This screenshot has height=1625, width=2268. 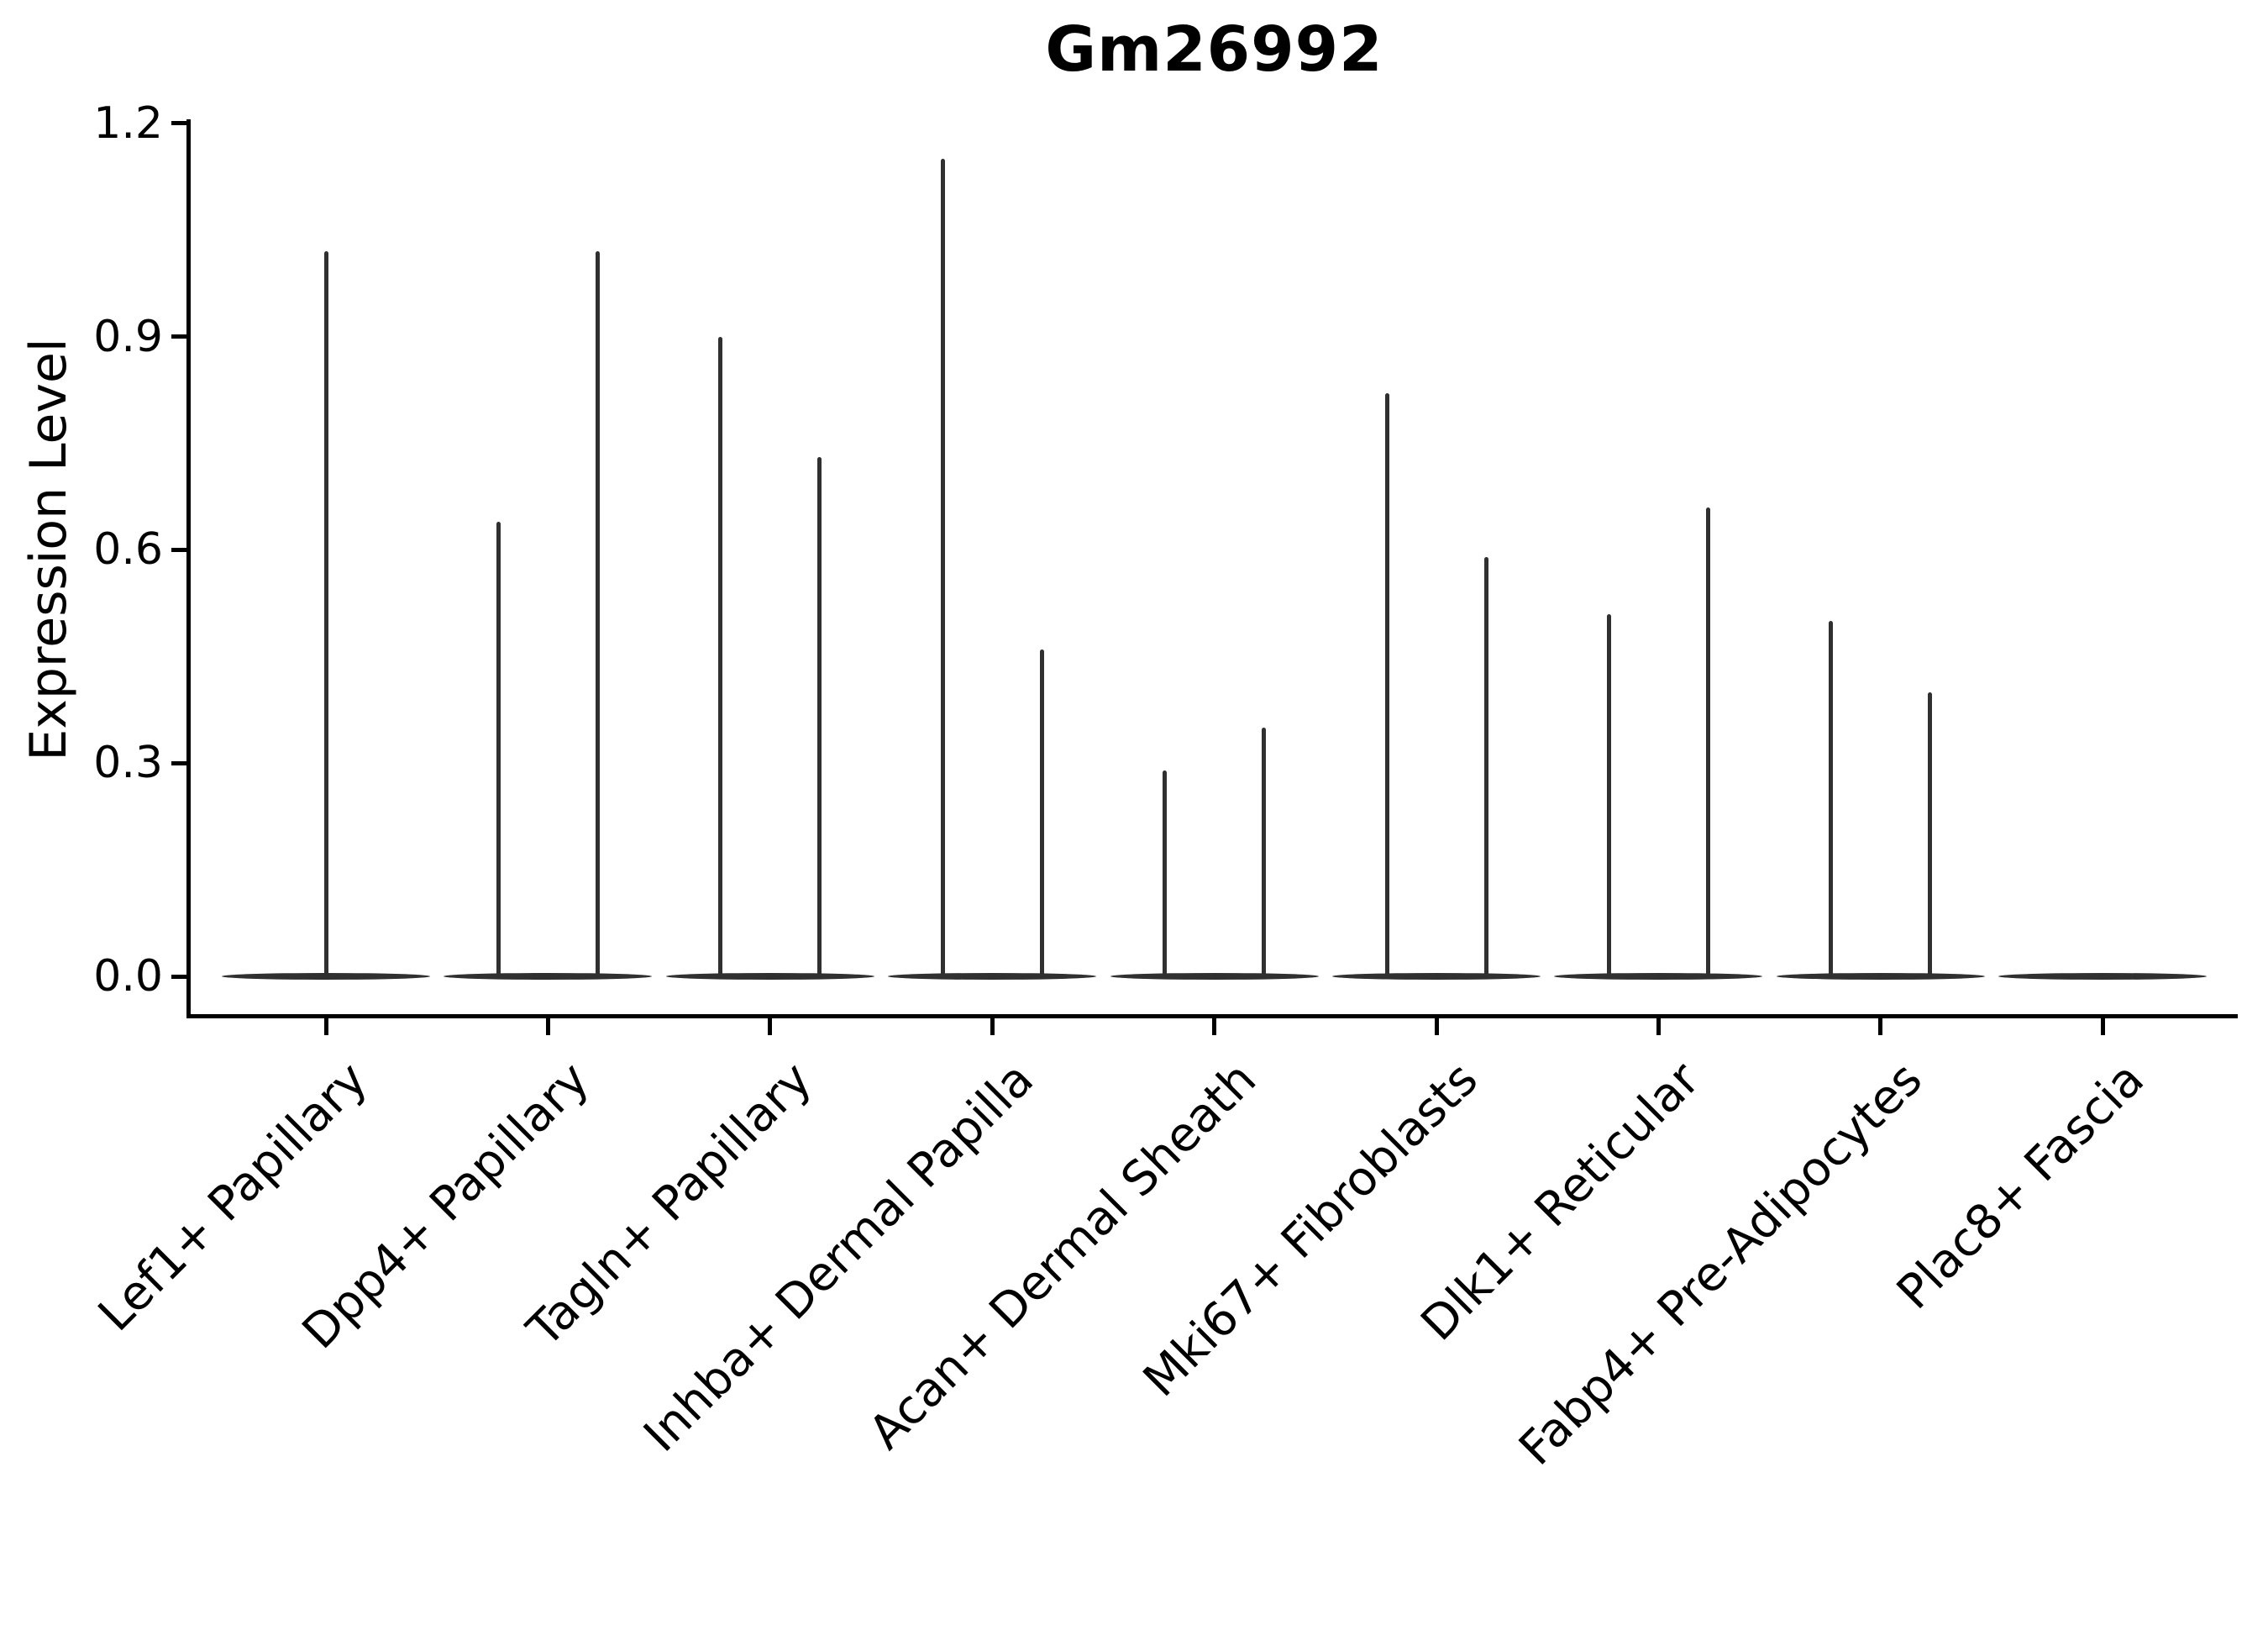 I want to click on y-tick-label: 0.9, so click(x=128, y=336).